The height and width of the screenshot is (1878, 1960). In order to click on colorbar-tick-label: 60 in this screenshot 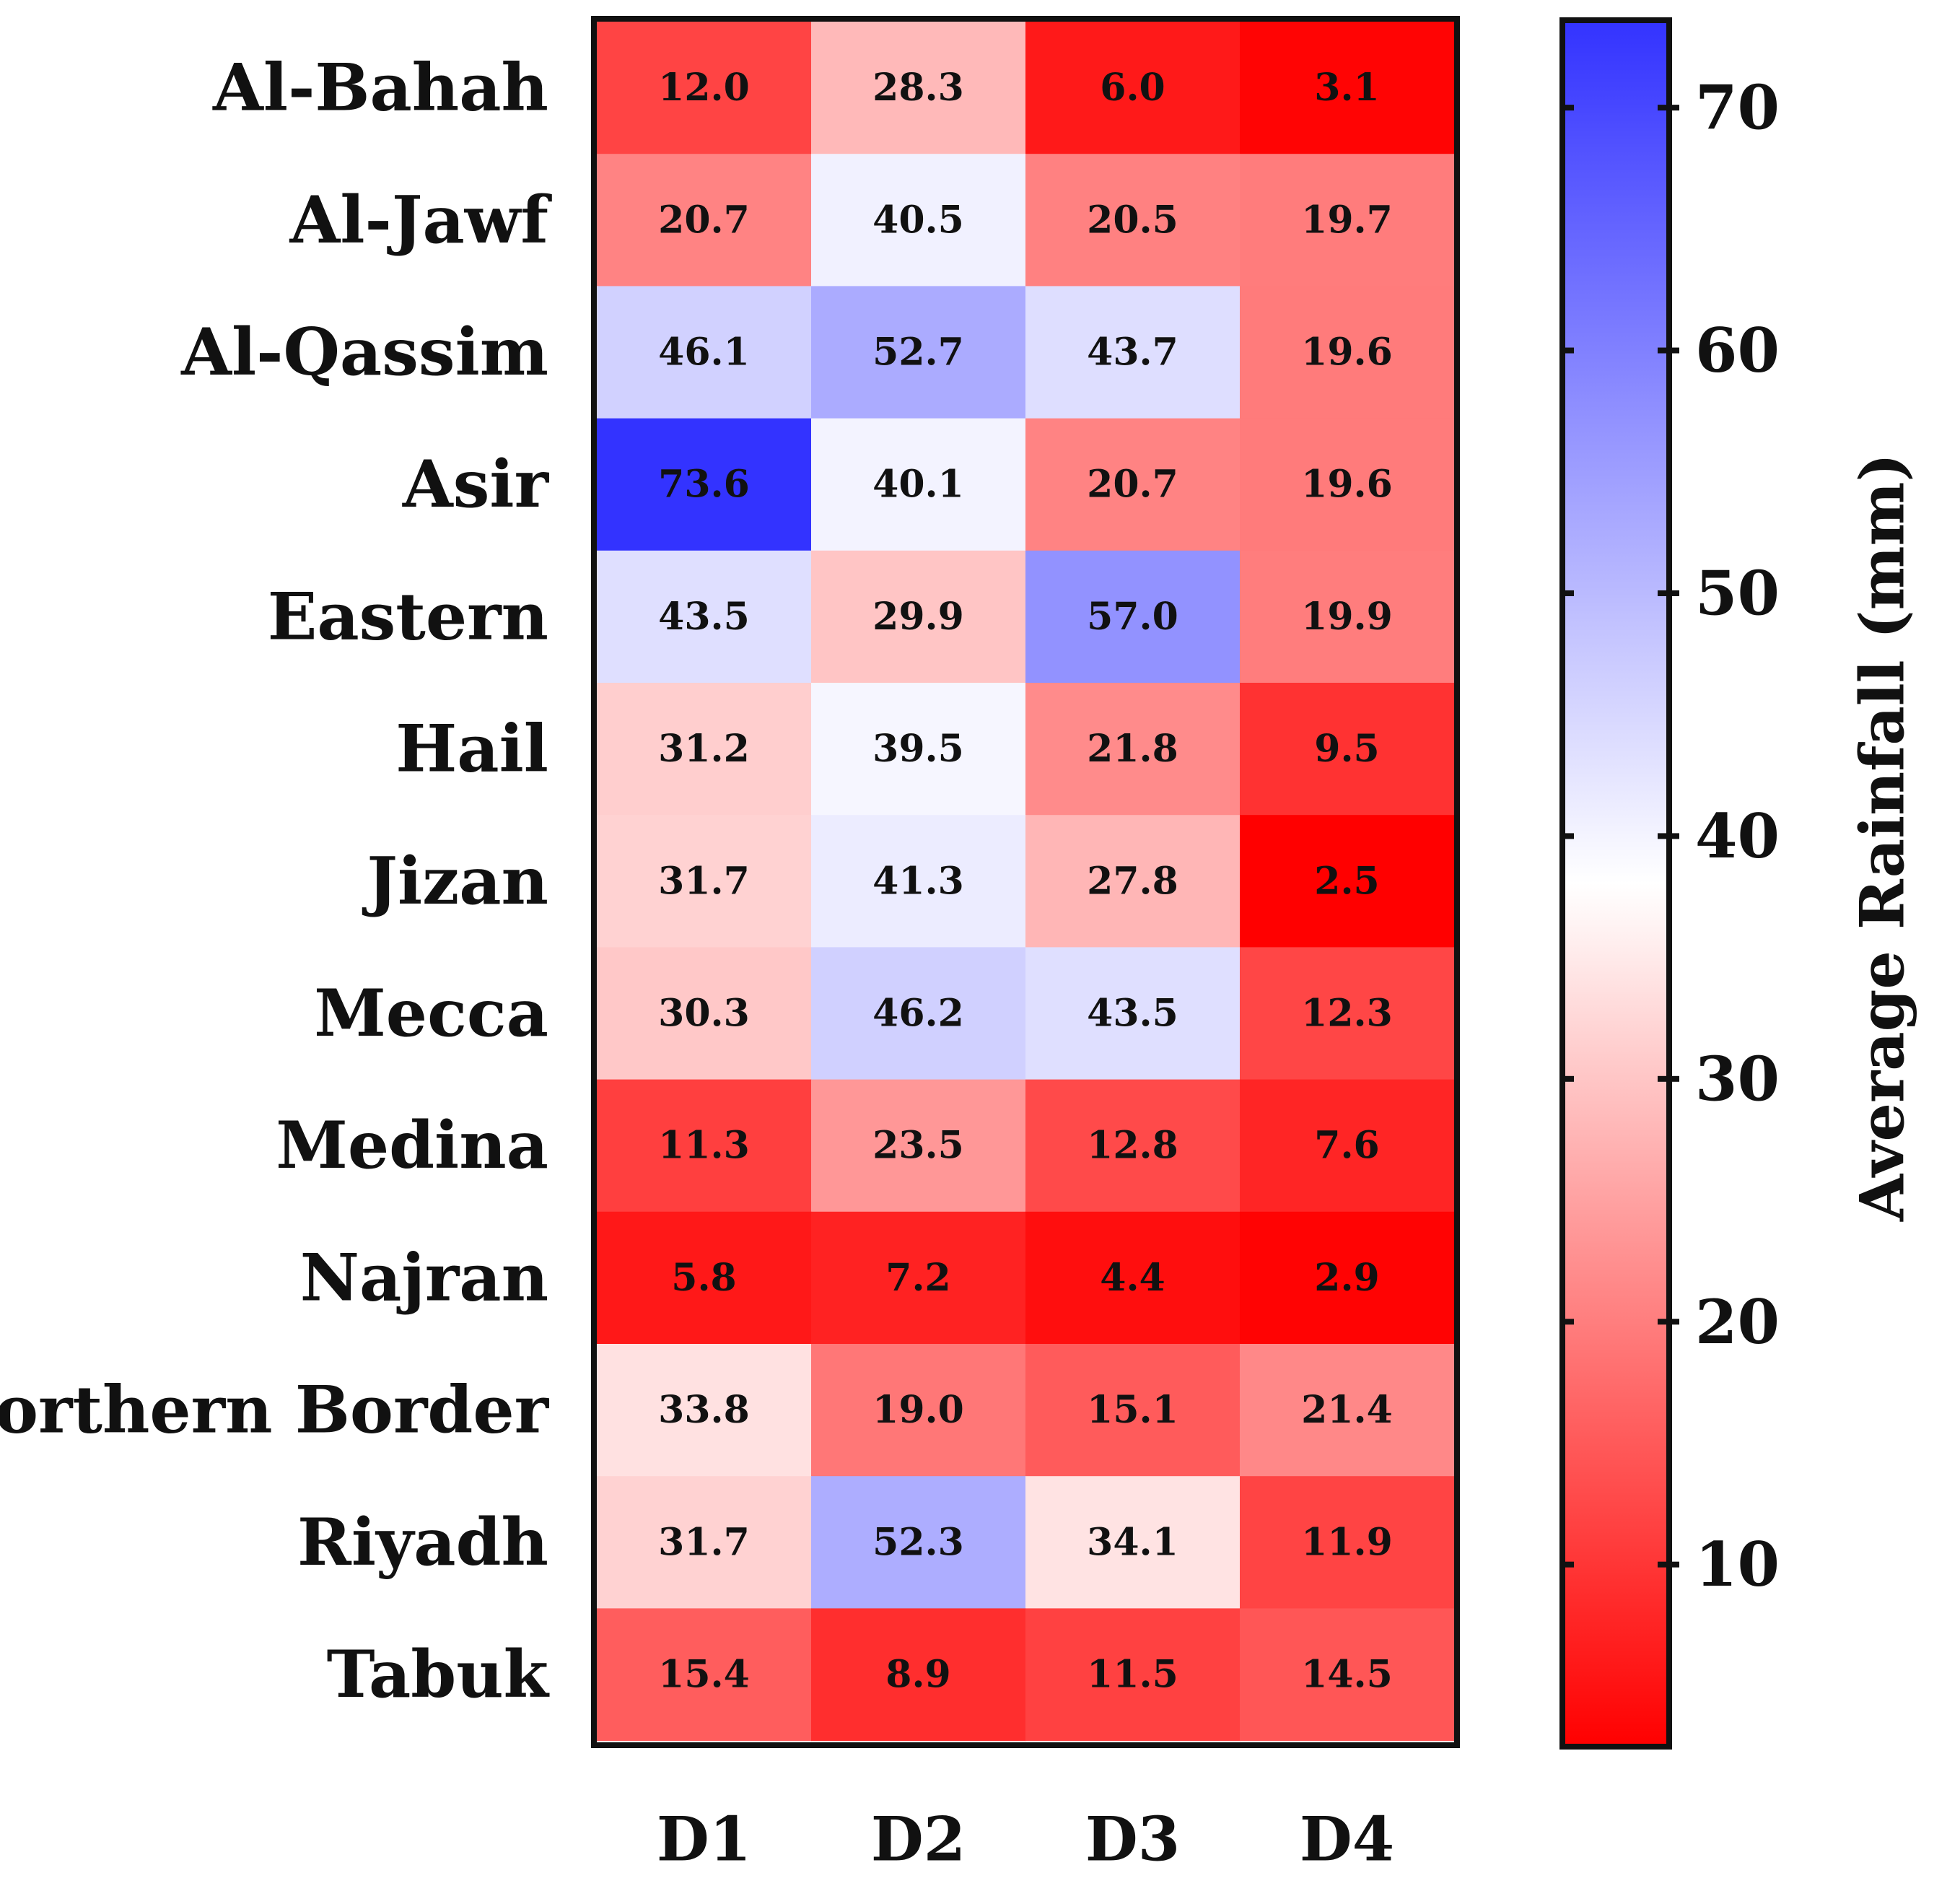, I will do `click(1737, 350)`.